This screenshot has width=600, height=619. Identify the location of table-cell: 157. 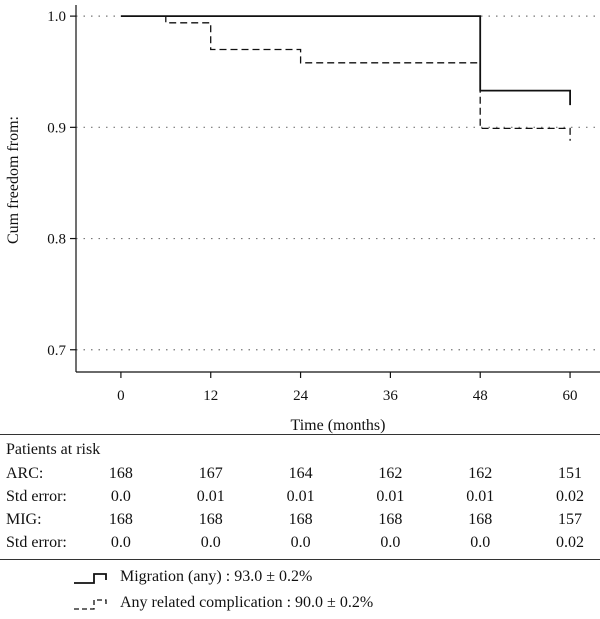
(570, 519).